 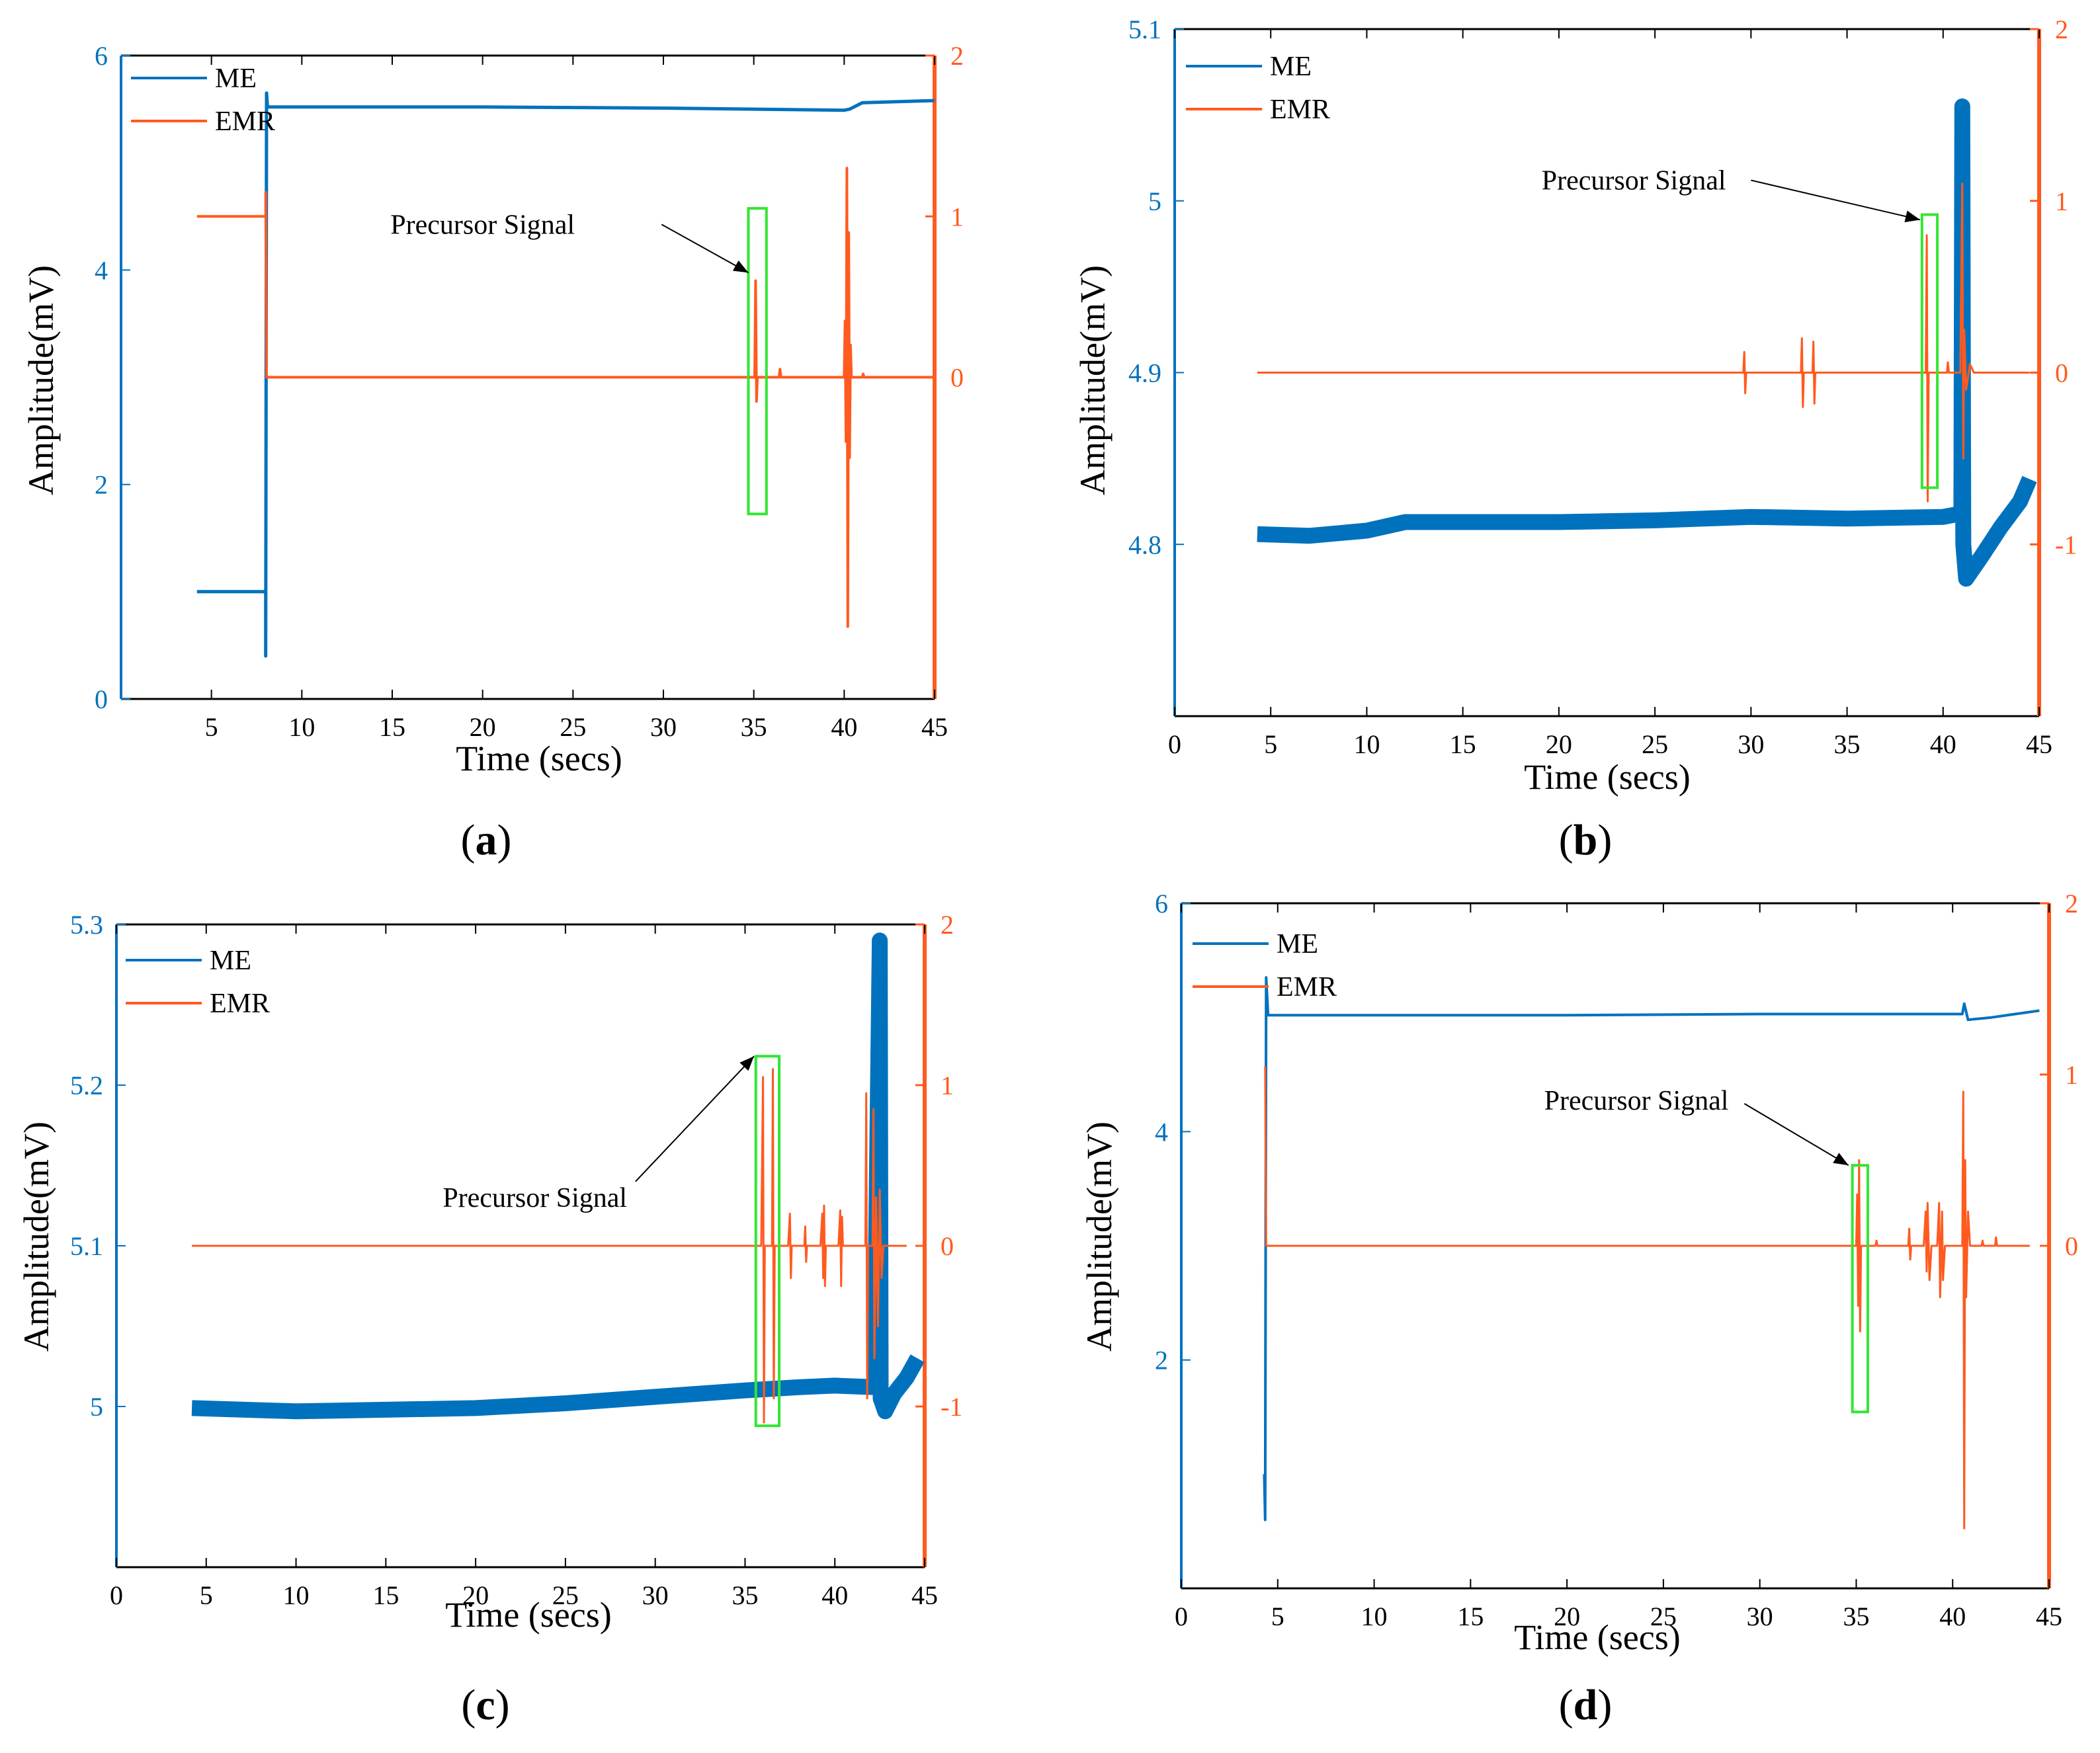 What do you see at coordinates (486, 840) in the screenshot?
I see `panel-caption: (a)` at bounding box center [486, 840].